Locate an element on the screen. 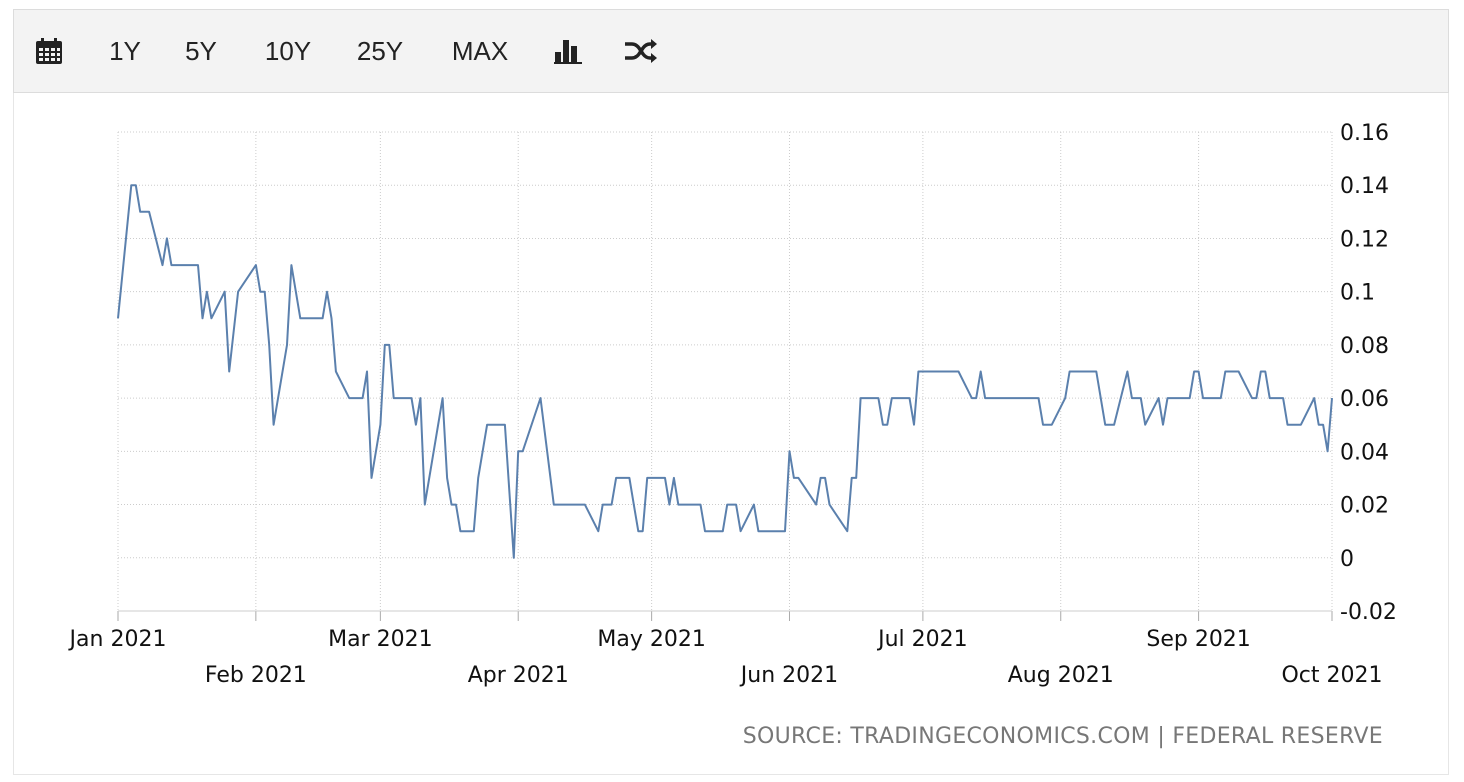  y-tick-label: 0.14 is located at coordinates (1364, 186).